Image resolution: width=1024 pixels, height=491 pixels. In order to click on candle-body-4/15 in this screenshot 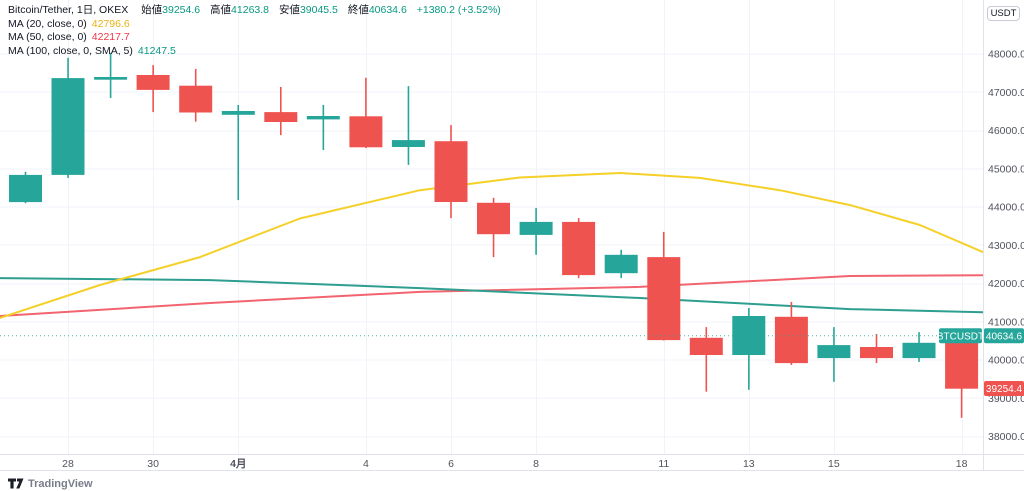, I will do `click(834, 352)`.